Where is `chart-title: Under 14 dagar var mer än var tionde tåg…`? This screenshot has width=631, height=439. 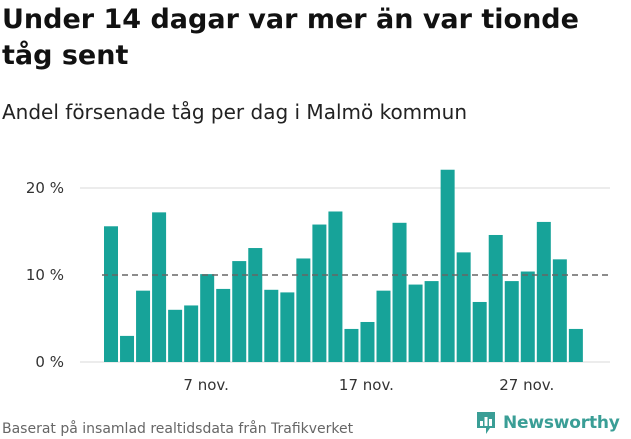
chart-title: Under 14 dagar var mer än var tionde tåg… is located at coordinates (290, 37).